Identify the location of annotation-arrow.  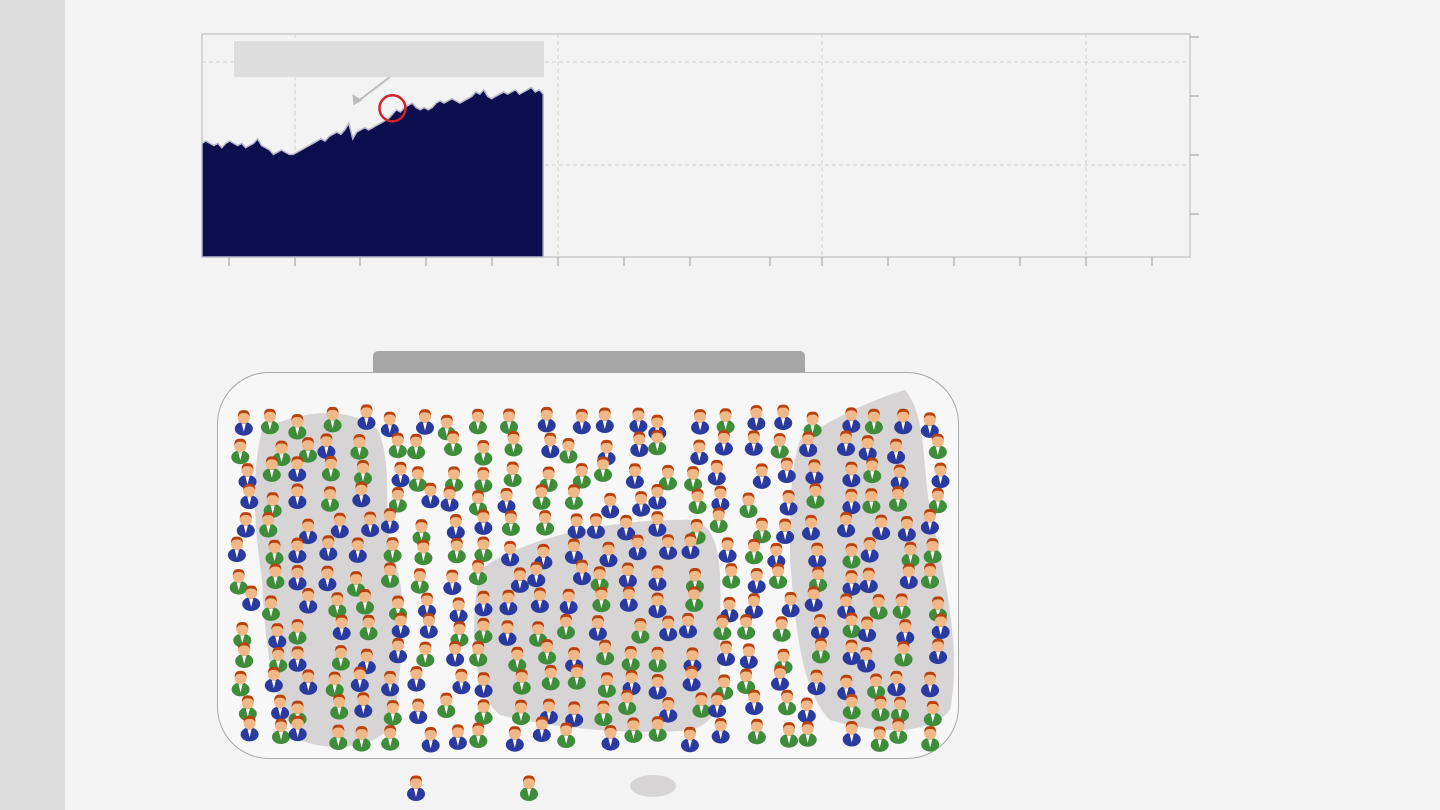
(375, 88).